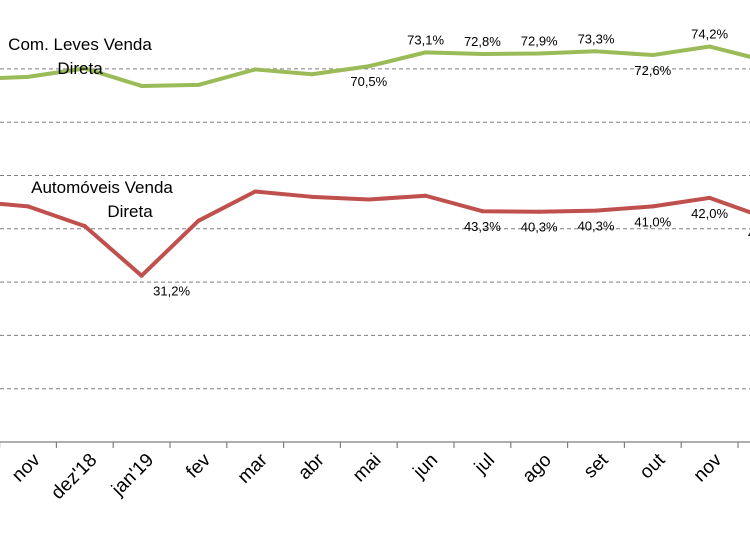 This screenshot has width=750, height=536. Describe the element at coordinates (171, 291) in the screenshot. I see `data-label: 31,2%` at that location.